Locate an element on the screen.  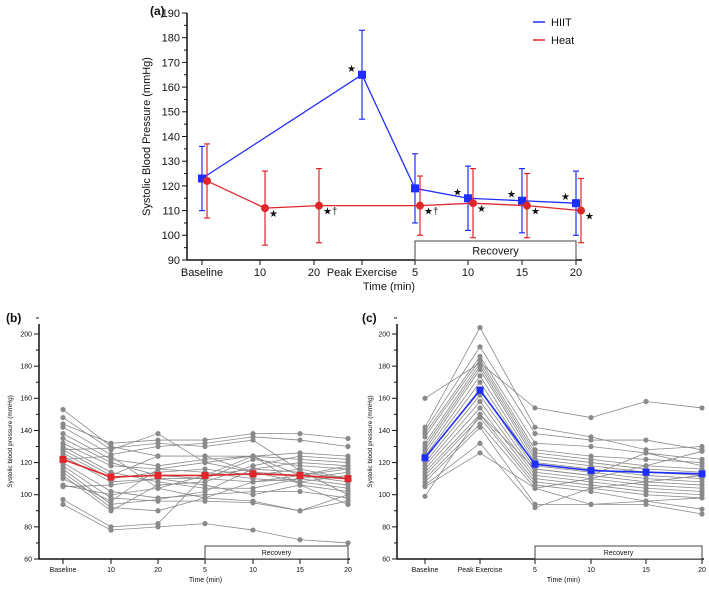
recovery-bracket is located at coordinates (495, 250).